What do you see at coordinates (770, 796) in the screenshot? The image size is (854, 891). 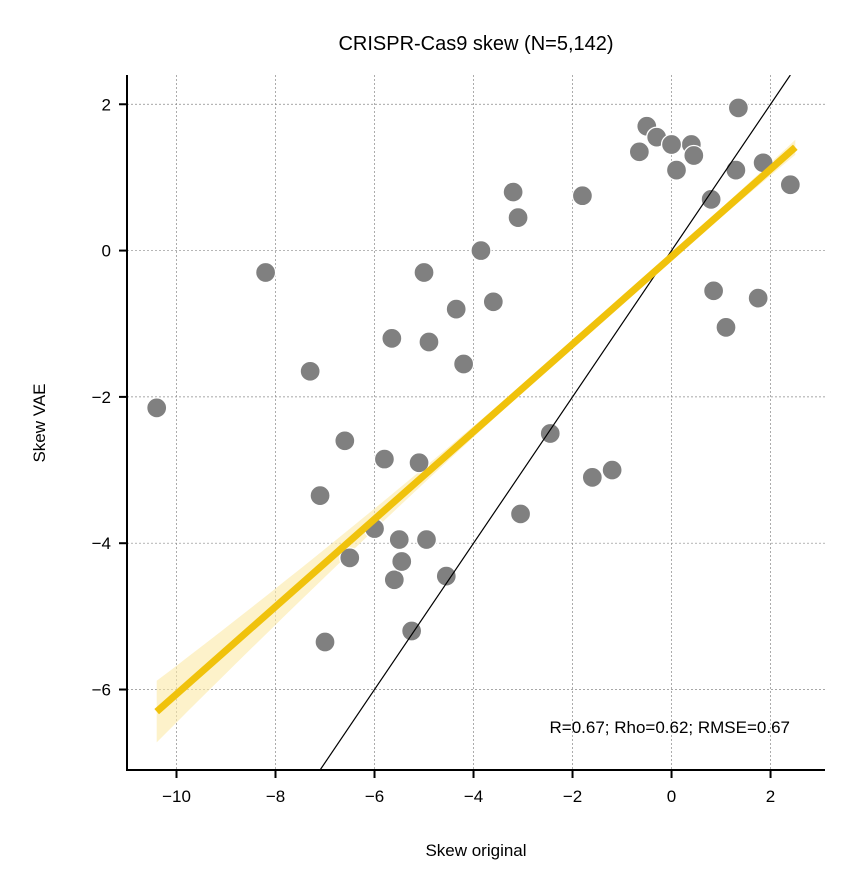 I see `x-tick-label: 2` at bounding box center [770, 796].